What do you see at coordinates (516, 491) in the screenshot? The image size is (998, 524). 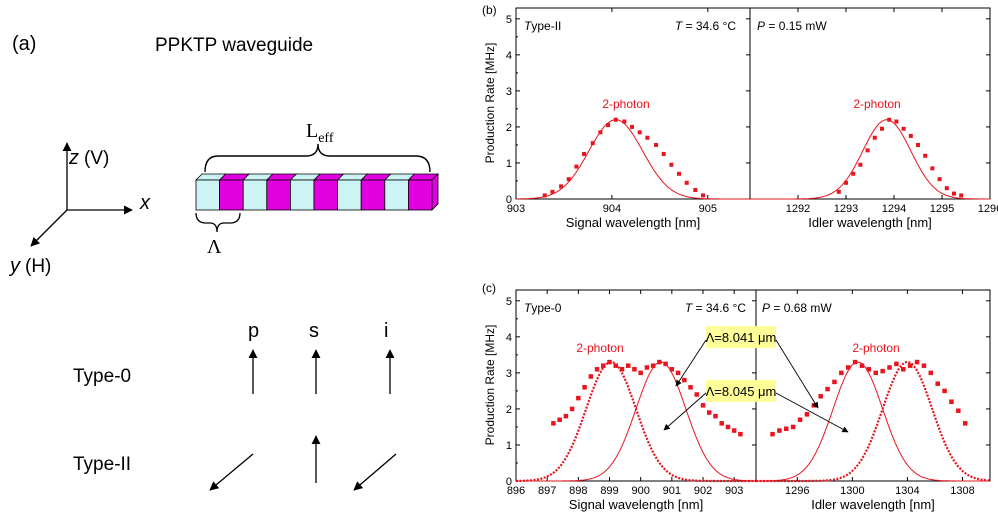 I see `c-signal-xtick-label-0: 896` at bounding box center [516, 491].